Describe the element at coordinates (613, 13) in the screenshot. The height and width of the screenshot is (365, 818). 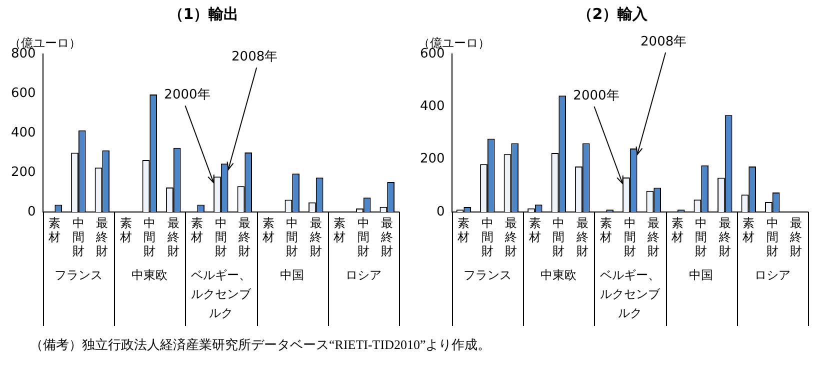
I see `chart-title: （2）輸入` at that location.